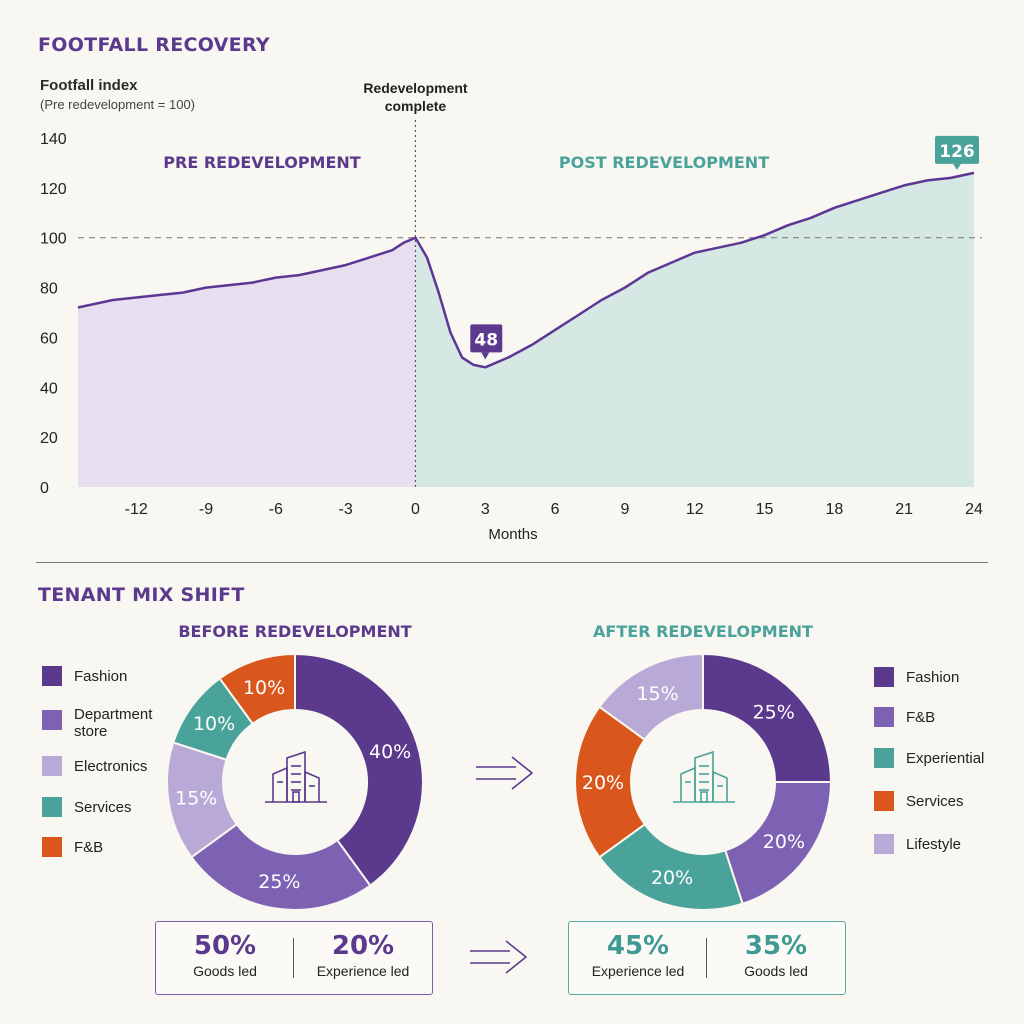  I want to click on before-summary-goods: 50% Goods led, so click(225, 955).